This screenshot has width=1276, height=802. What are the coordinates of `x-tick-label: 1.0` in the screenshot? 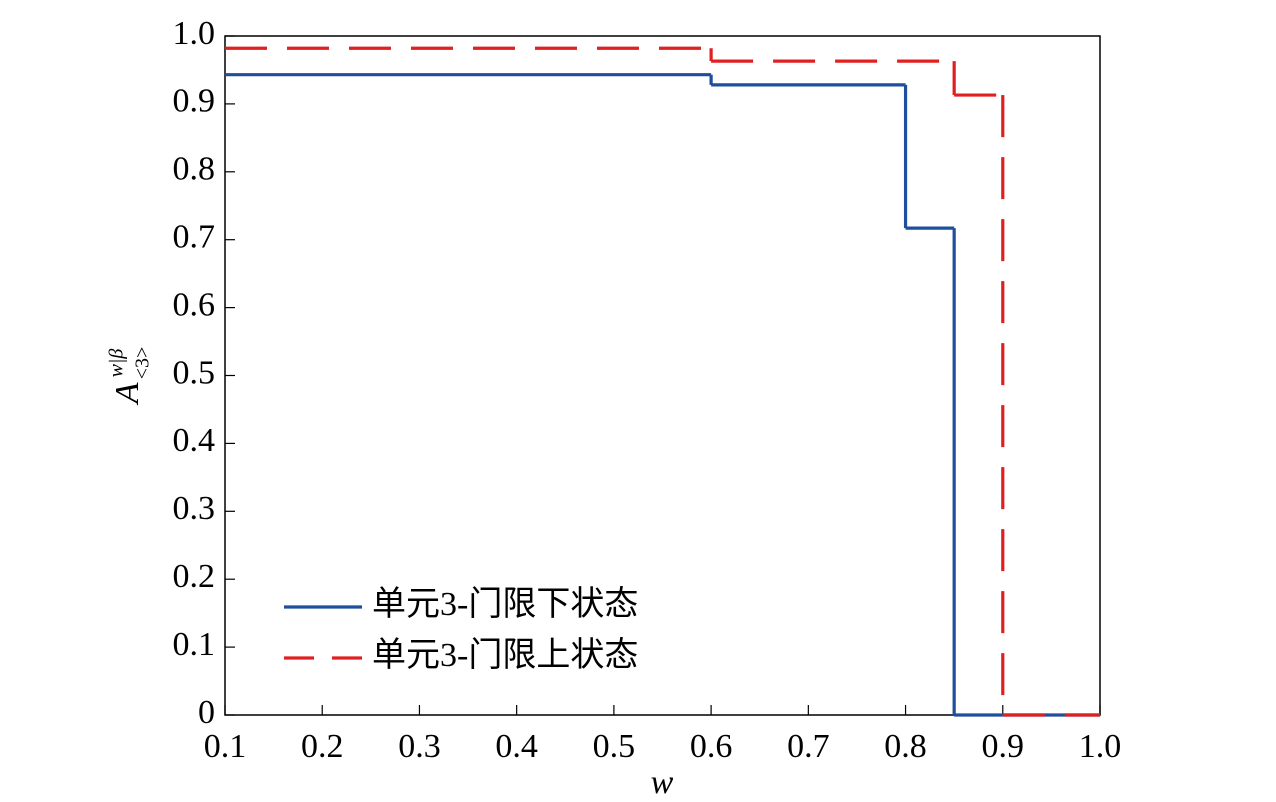 It's located at (1100, 746).